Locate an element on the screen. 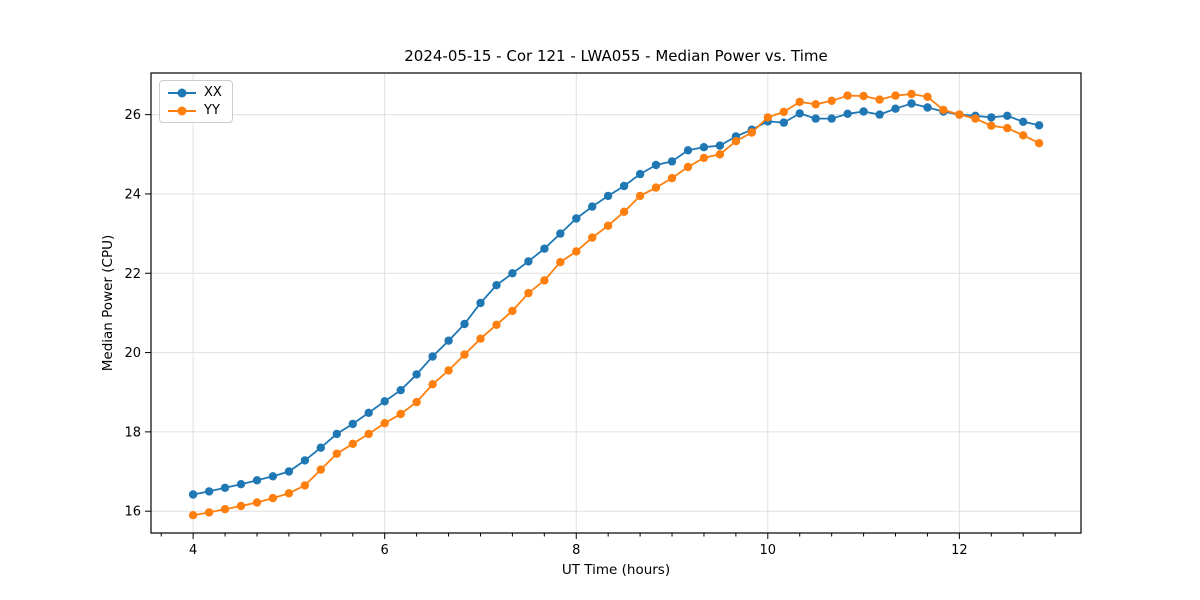 The image size is (1200, 600). legend-entry-yy: YY is located at coordinates (195, 110).